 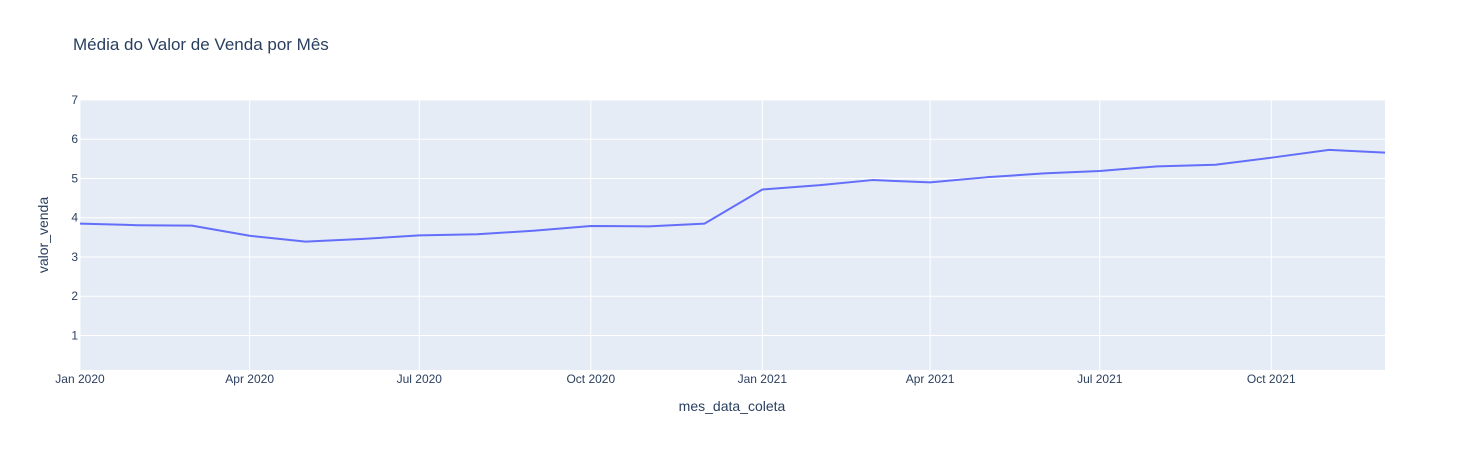 I want to click on y-tick-label: 7, so click(x=74, y=100).